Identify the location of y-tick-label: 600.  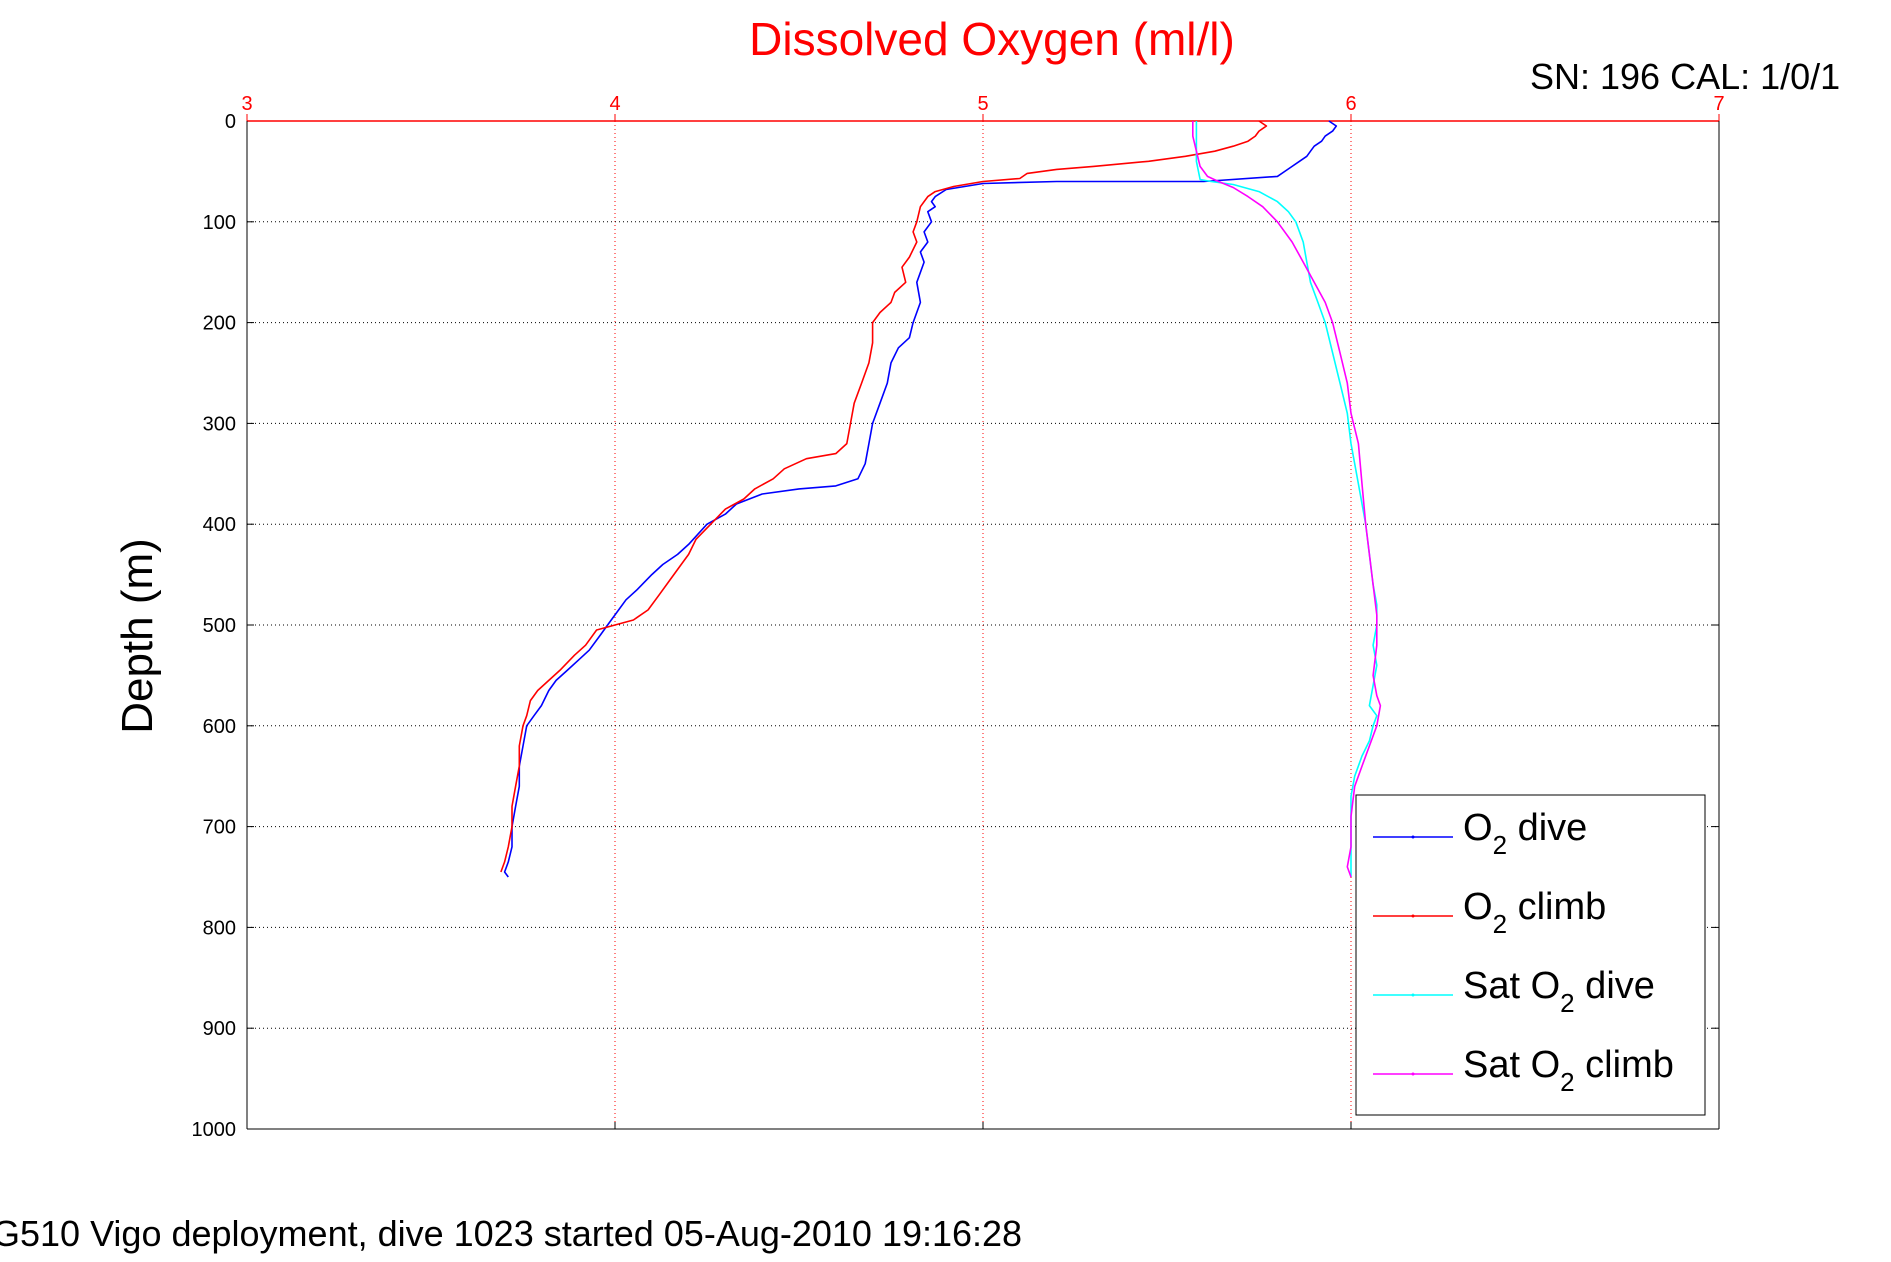
(219, 727).